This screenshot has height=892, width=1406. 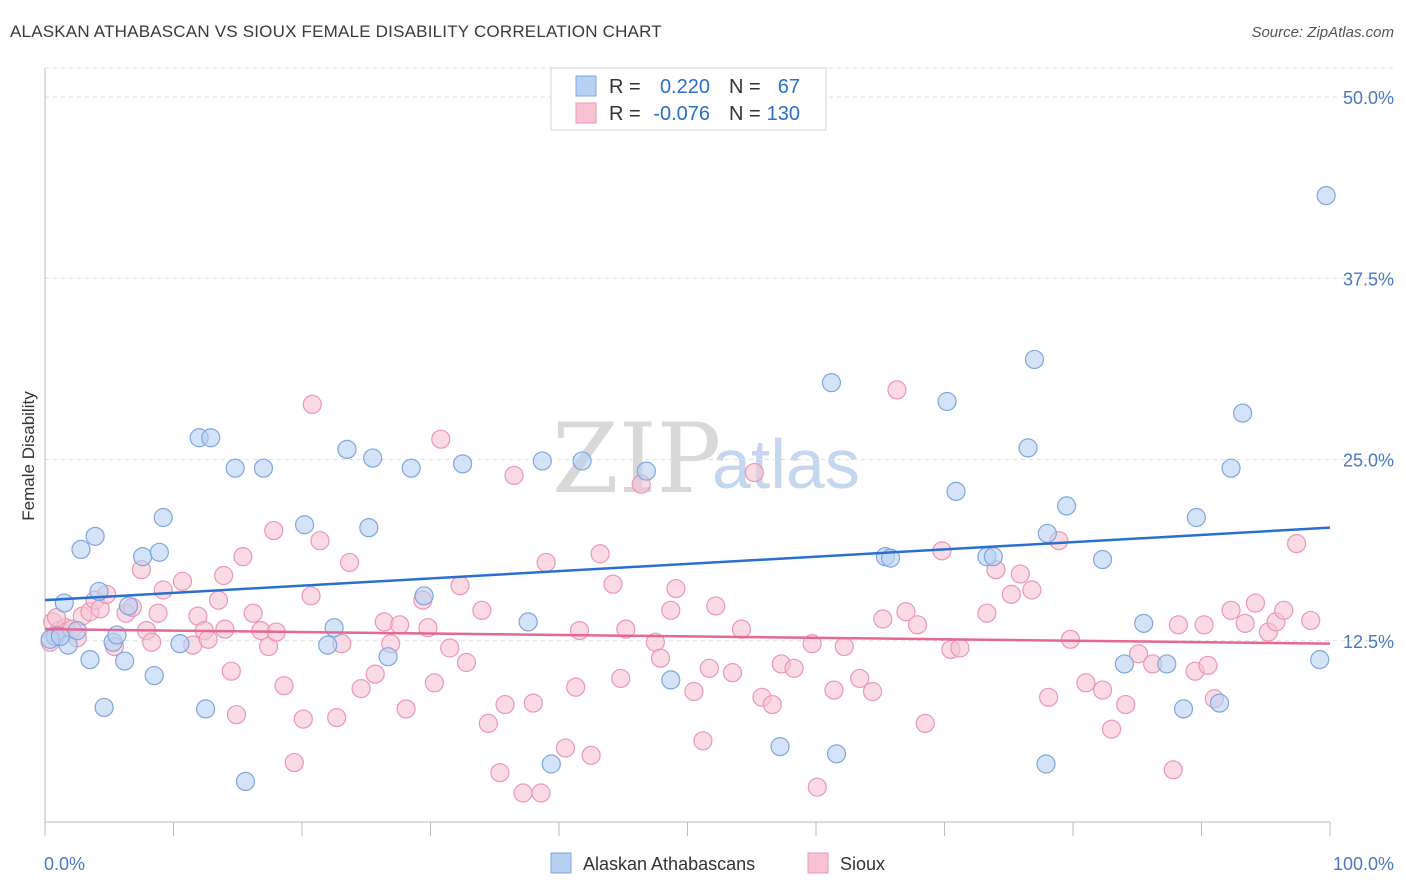 I want to click on series-legend-swatch-blue, so click(x=561, y=863).